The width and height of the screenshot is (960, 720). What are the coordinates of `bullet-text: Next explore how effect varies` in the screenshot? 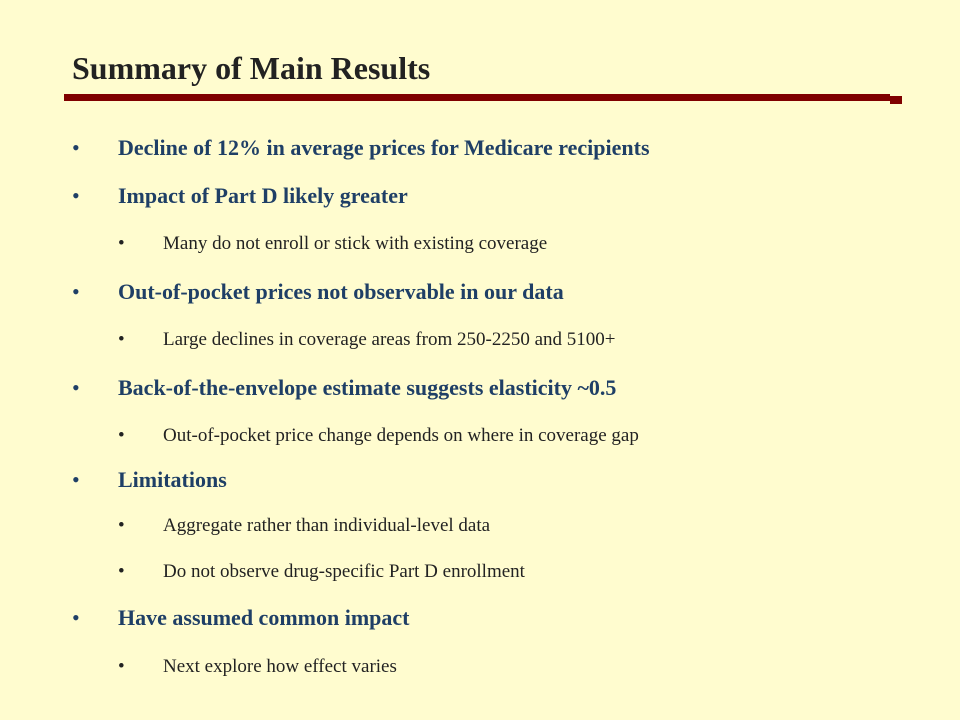 It's located at (280, 666).